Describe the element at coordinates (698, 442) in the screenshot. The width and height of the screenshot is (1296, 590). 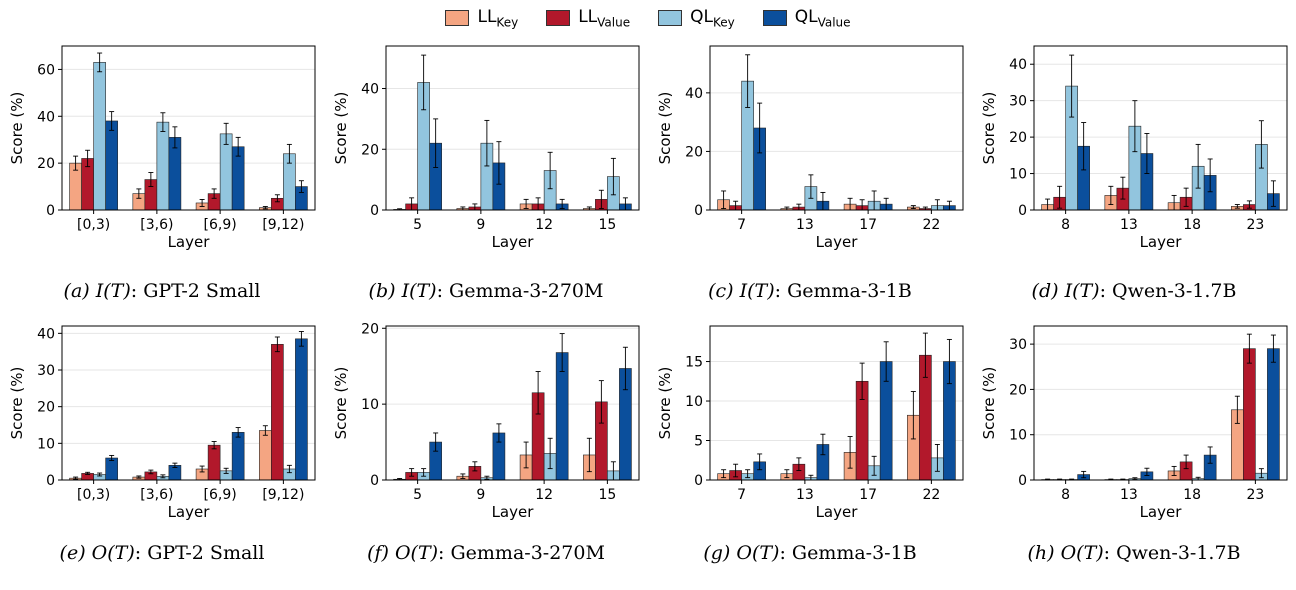
I see `y-tick-label: 5` at that location.